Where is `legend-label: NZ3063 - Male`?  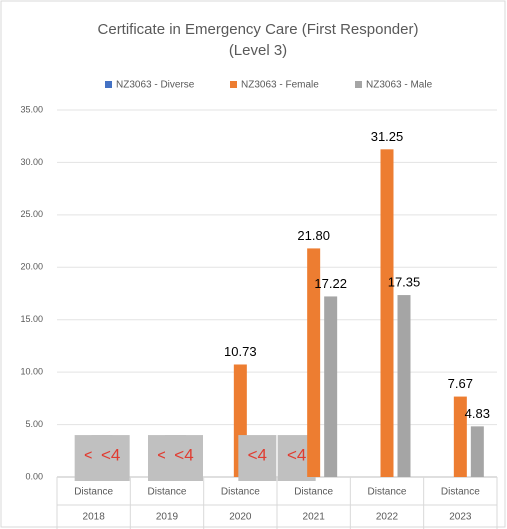 legend-label: NZ3063 - Male is located at coordinates (399, 85).